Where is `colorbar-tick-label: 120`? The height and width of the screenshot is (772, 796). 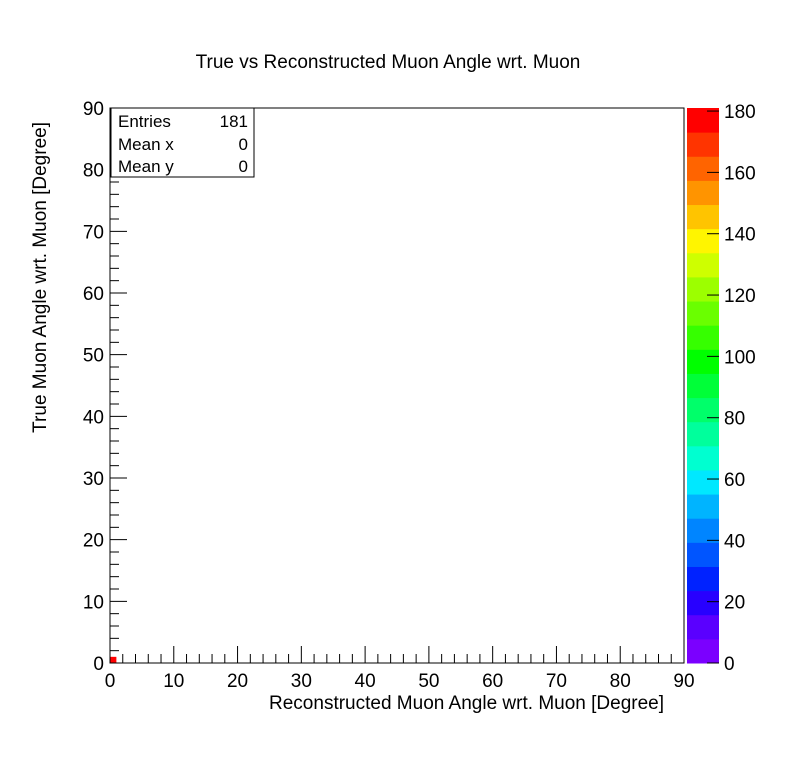 colorbar-tick-label: 120 is located at coordinates (740, 296).